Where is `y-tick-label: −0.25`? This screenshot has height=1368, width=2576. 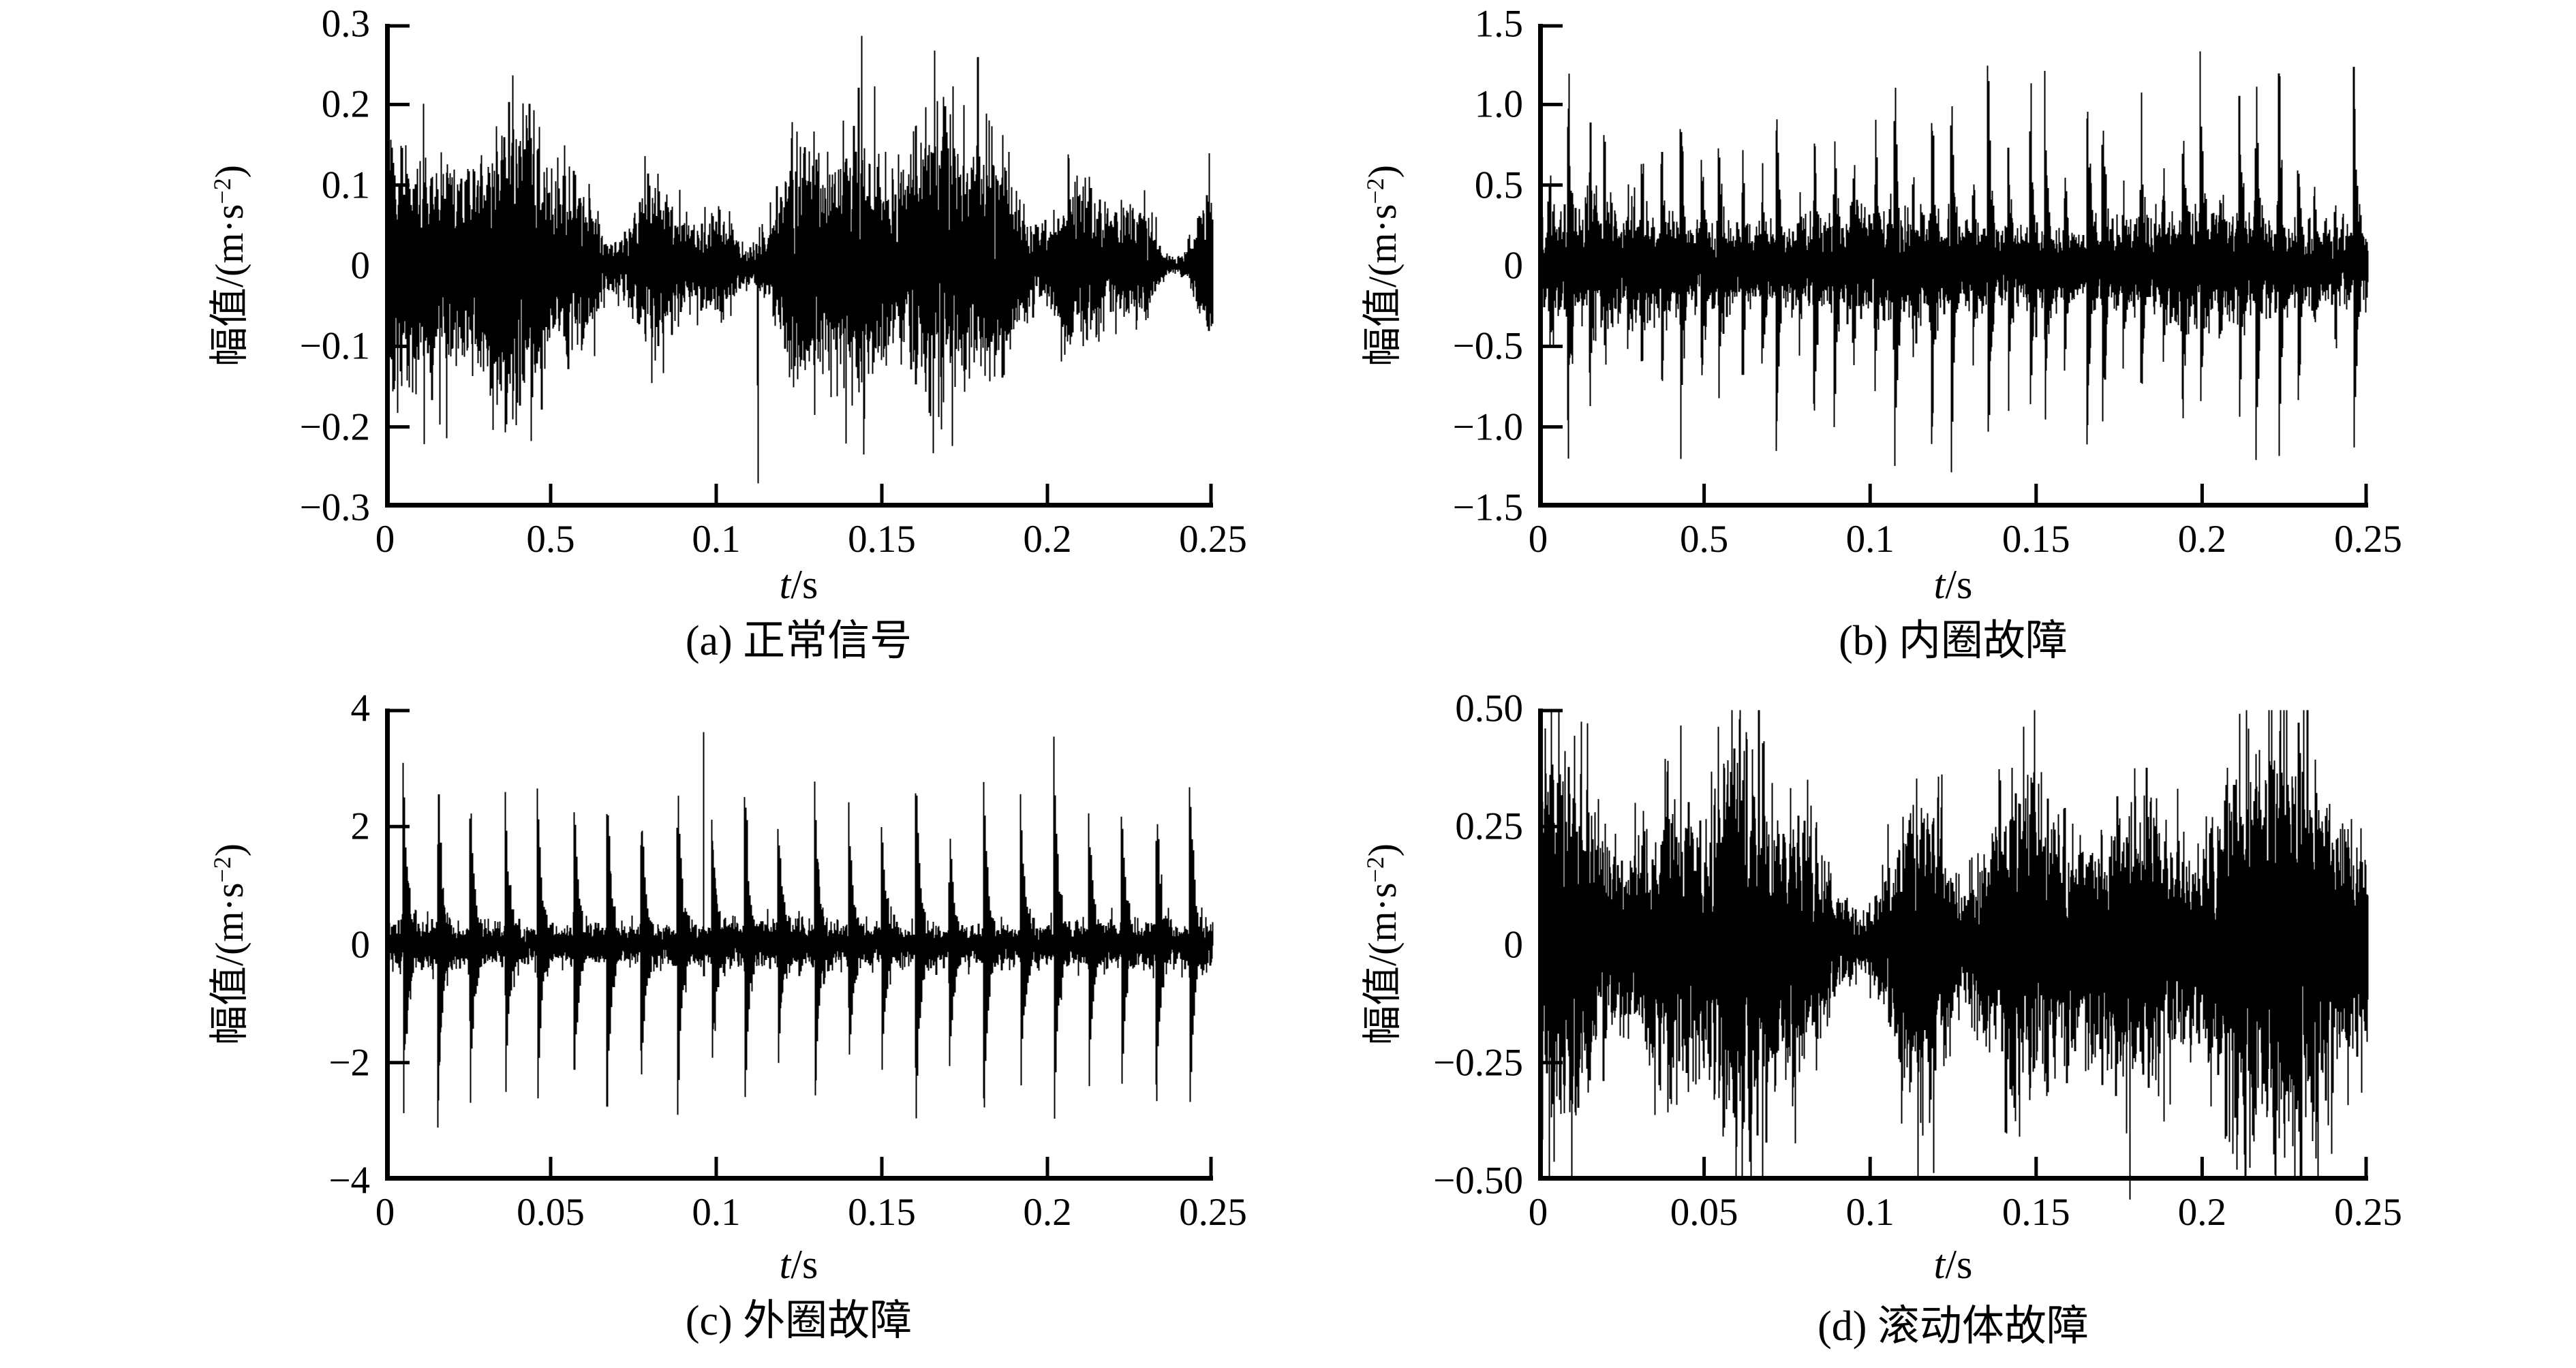
y-tick-label: −0.25 is located at coordinates (1478, 1063).